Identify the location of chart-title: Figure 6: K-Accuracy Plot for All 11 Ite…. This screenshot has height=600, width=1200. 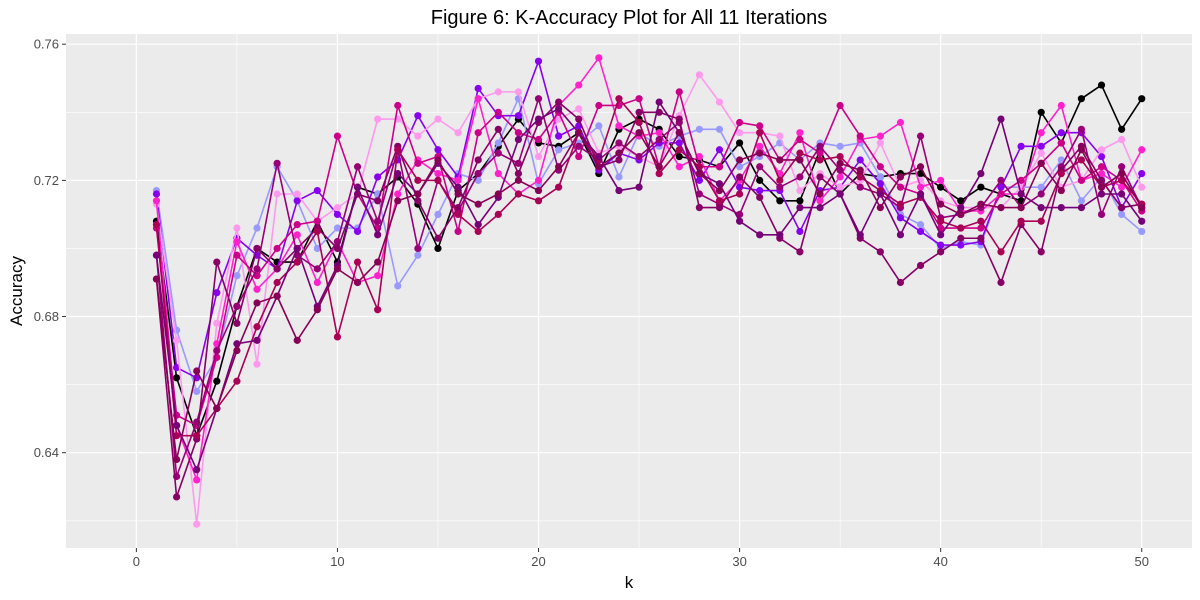
(629, 18).